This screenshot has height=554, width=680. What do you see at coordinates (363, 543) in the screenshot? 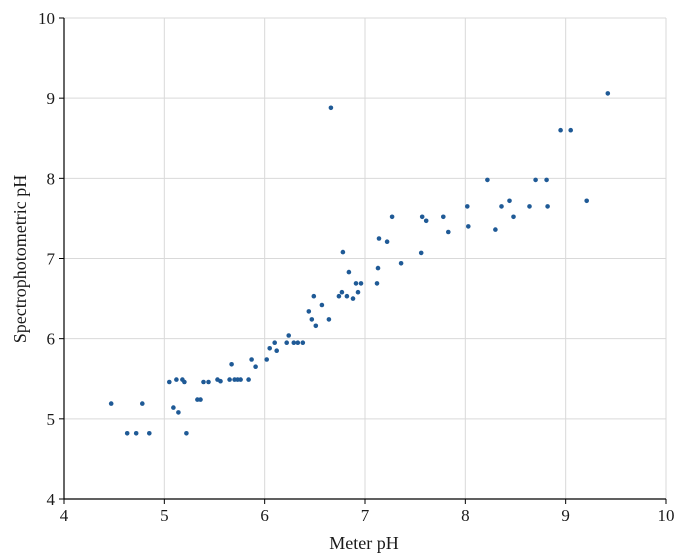
I see `x-axis-title: Meter pH` at bounding box center [363, 543].